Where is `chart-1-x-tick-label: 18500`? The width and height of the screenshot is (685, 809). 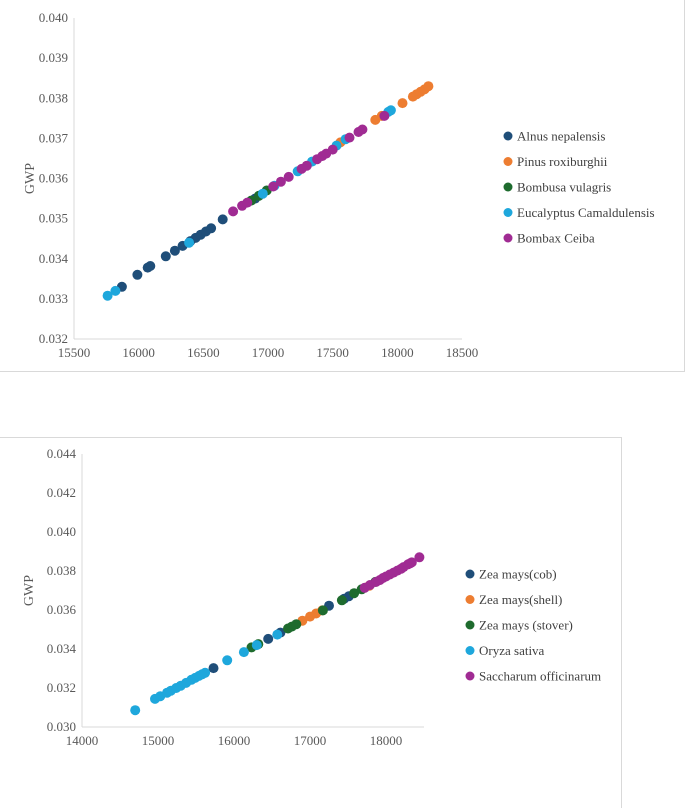 chart-1-x-tick-label: 18500 is located at coordinates (462, 352).